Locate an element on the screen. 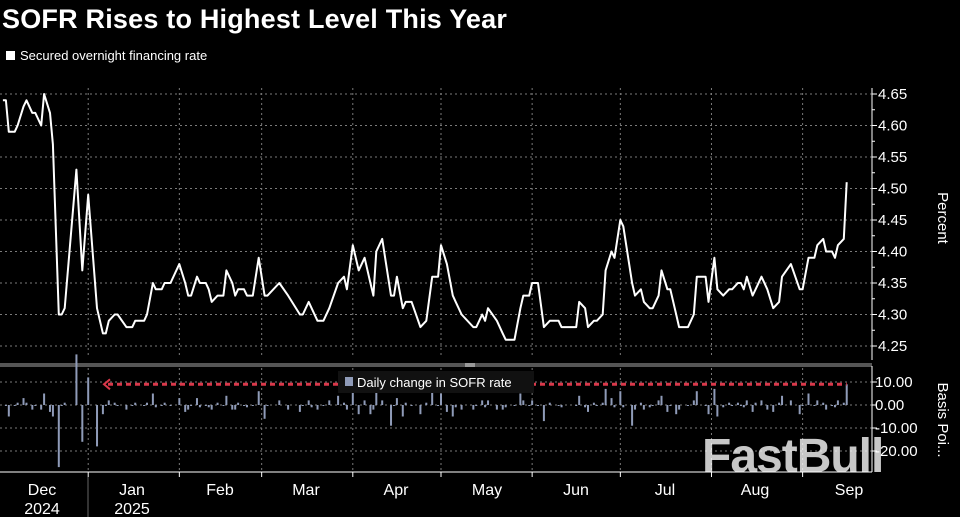  y-axis-label-percent: Percent is located at coordinates (942, 218).